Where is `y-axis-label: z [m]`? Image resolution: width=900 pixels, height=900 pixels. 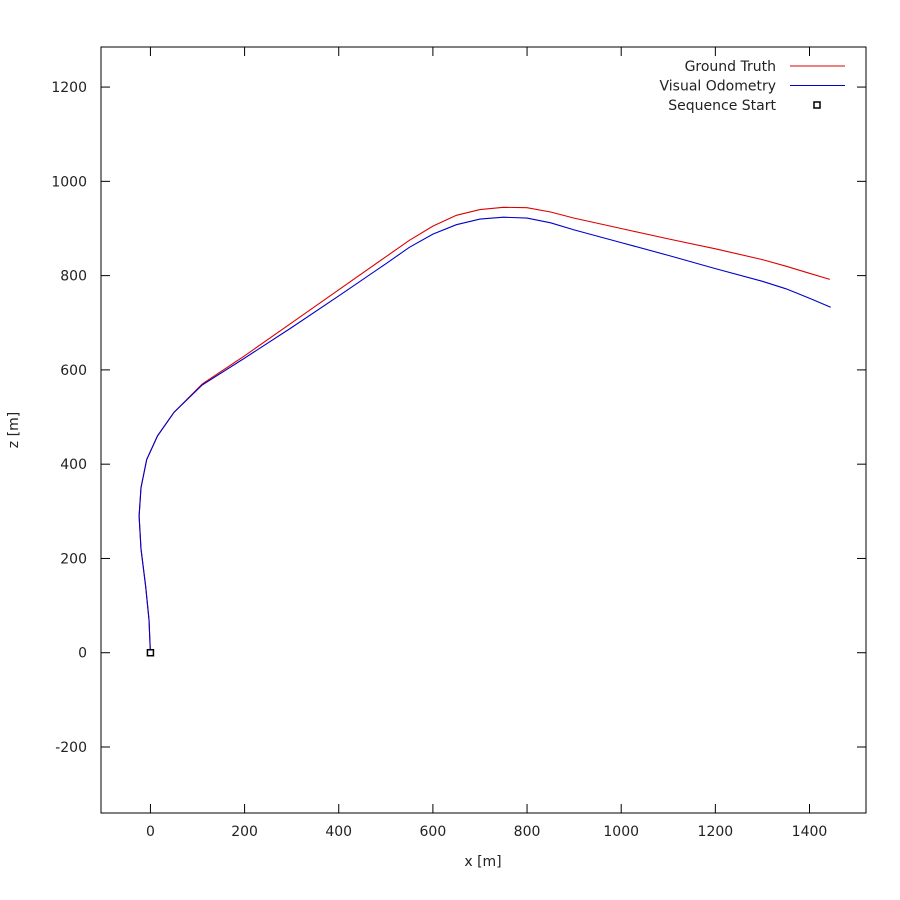 y-axis-label: z [m] is located at coordinates (14, 430).